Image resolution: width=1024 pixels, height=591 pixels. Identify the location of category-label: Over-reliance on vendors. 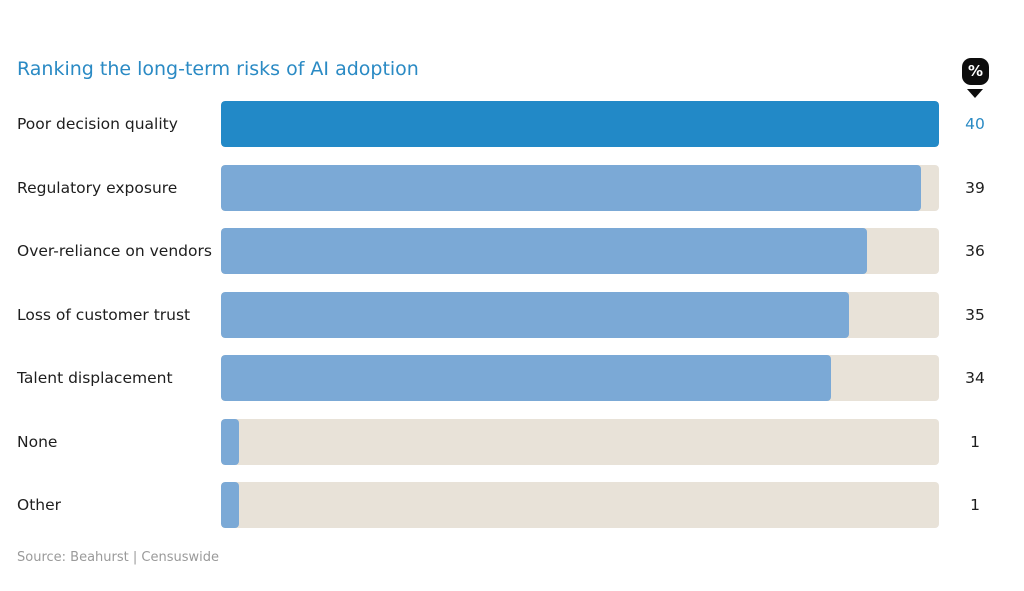
(114, 251).